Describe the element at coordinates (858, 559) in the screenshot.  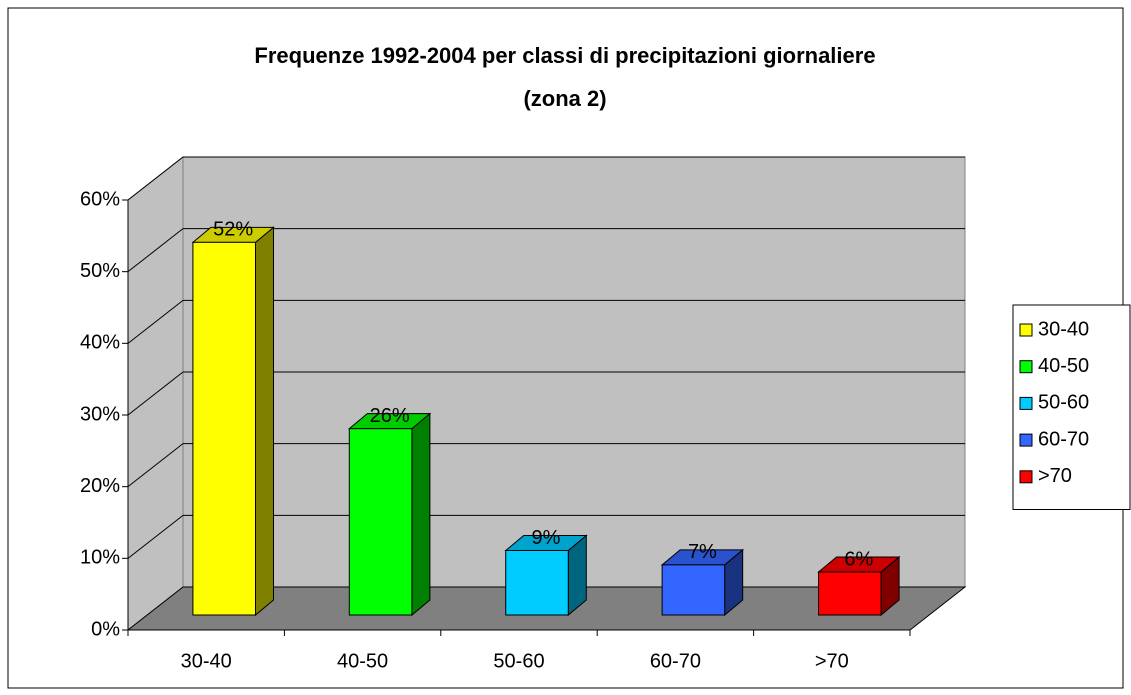
I see `value-label: 6%` at that location.